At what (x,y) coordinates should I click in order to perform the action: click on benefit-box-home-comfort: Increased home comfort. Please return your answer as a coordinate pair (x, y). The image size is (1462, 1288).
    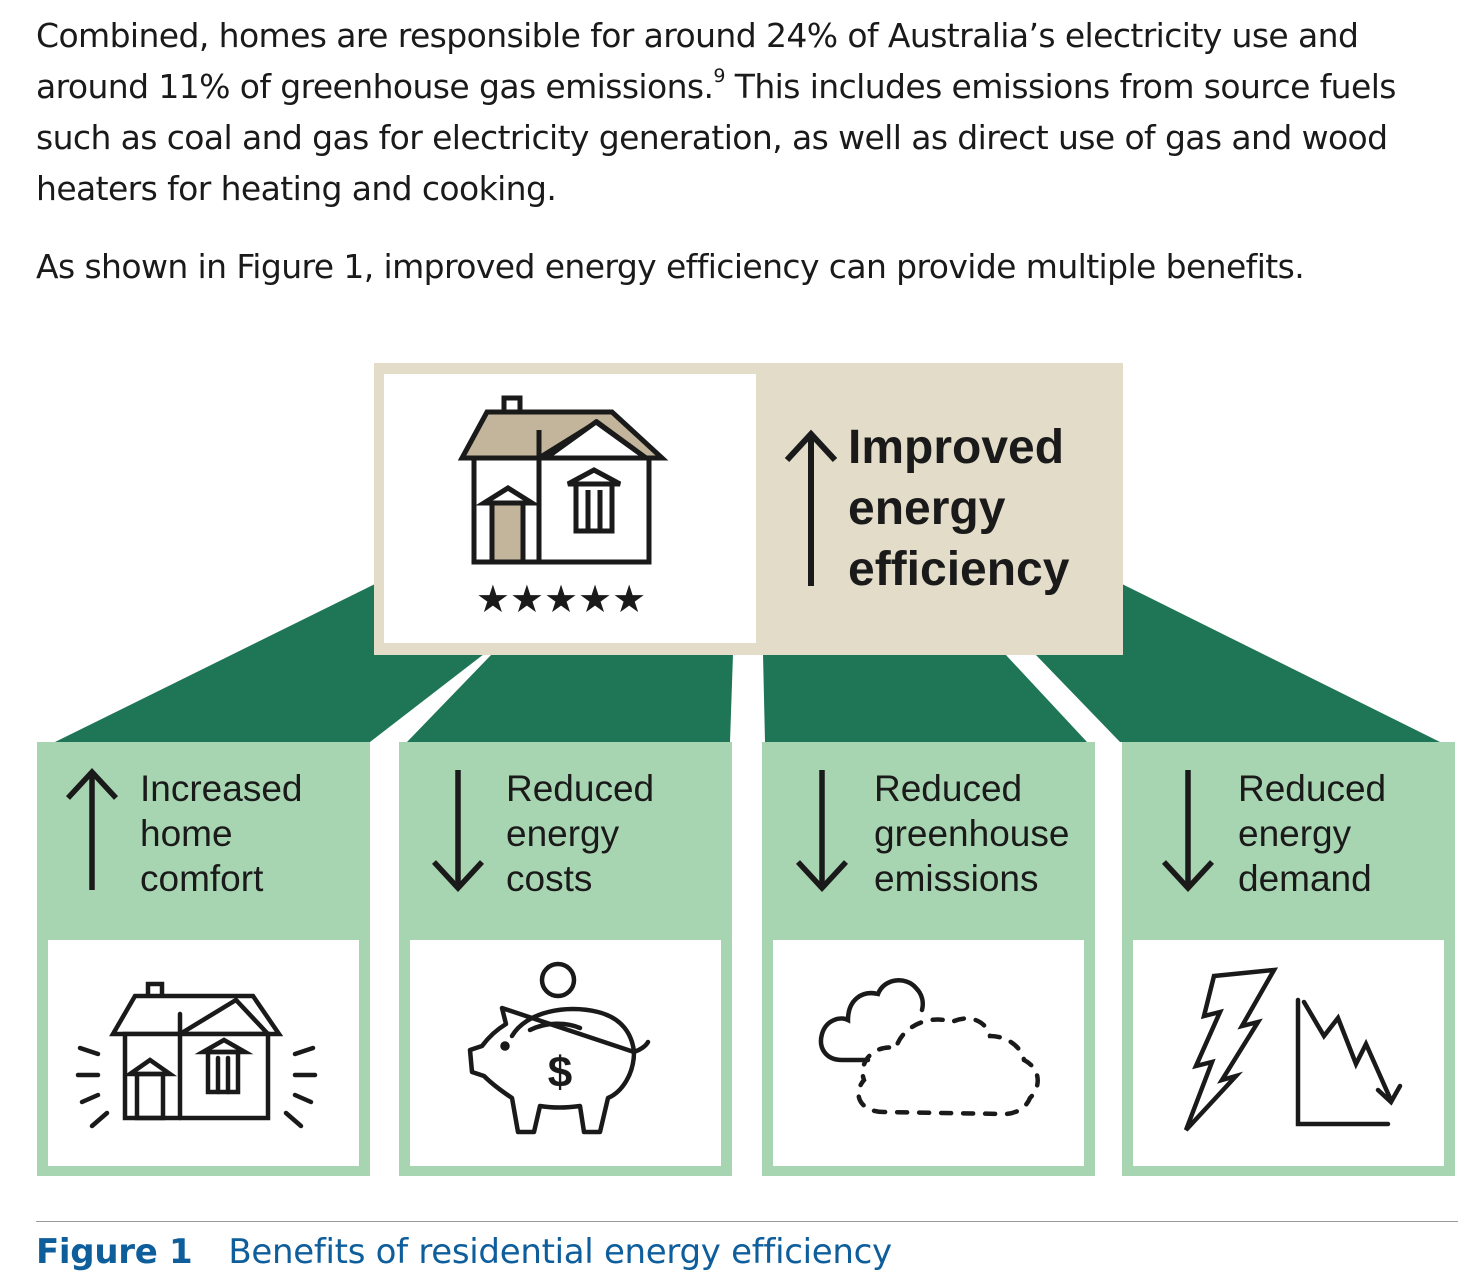
    Looking at the image, I should click on (203, 959).